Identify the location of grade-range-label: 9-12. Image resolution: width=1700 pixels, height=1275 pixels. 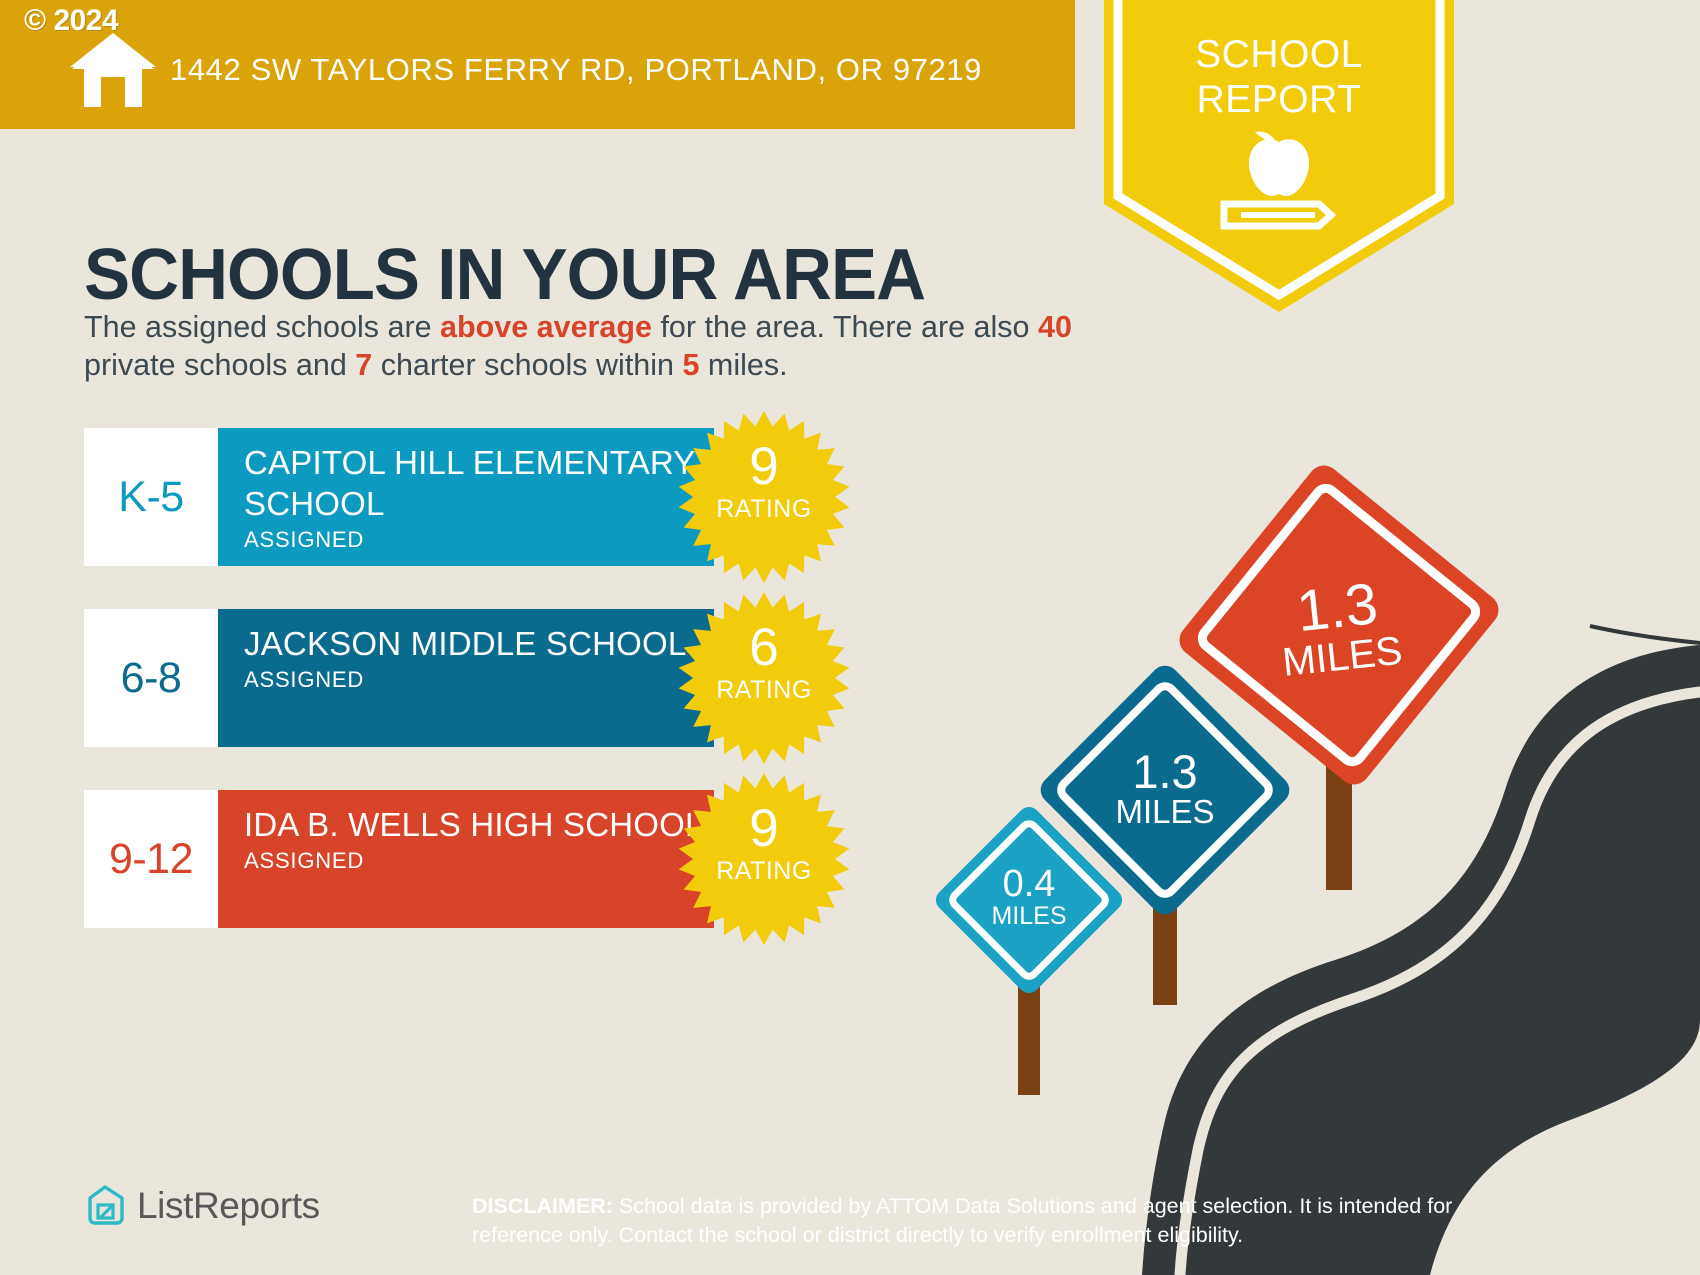
(151, 858).